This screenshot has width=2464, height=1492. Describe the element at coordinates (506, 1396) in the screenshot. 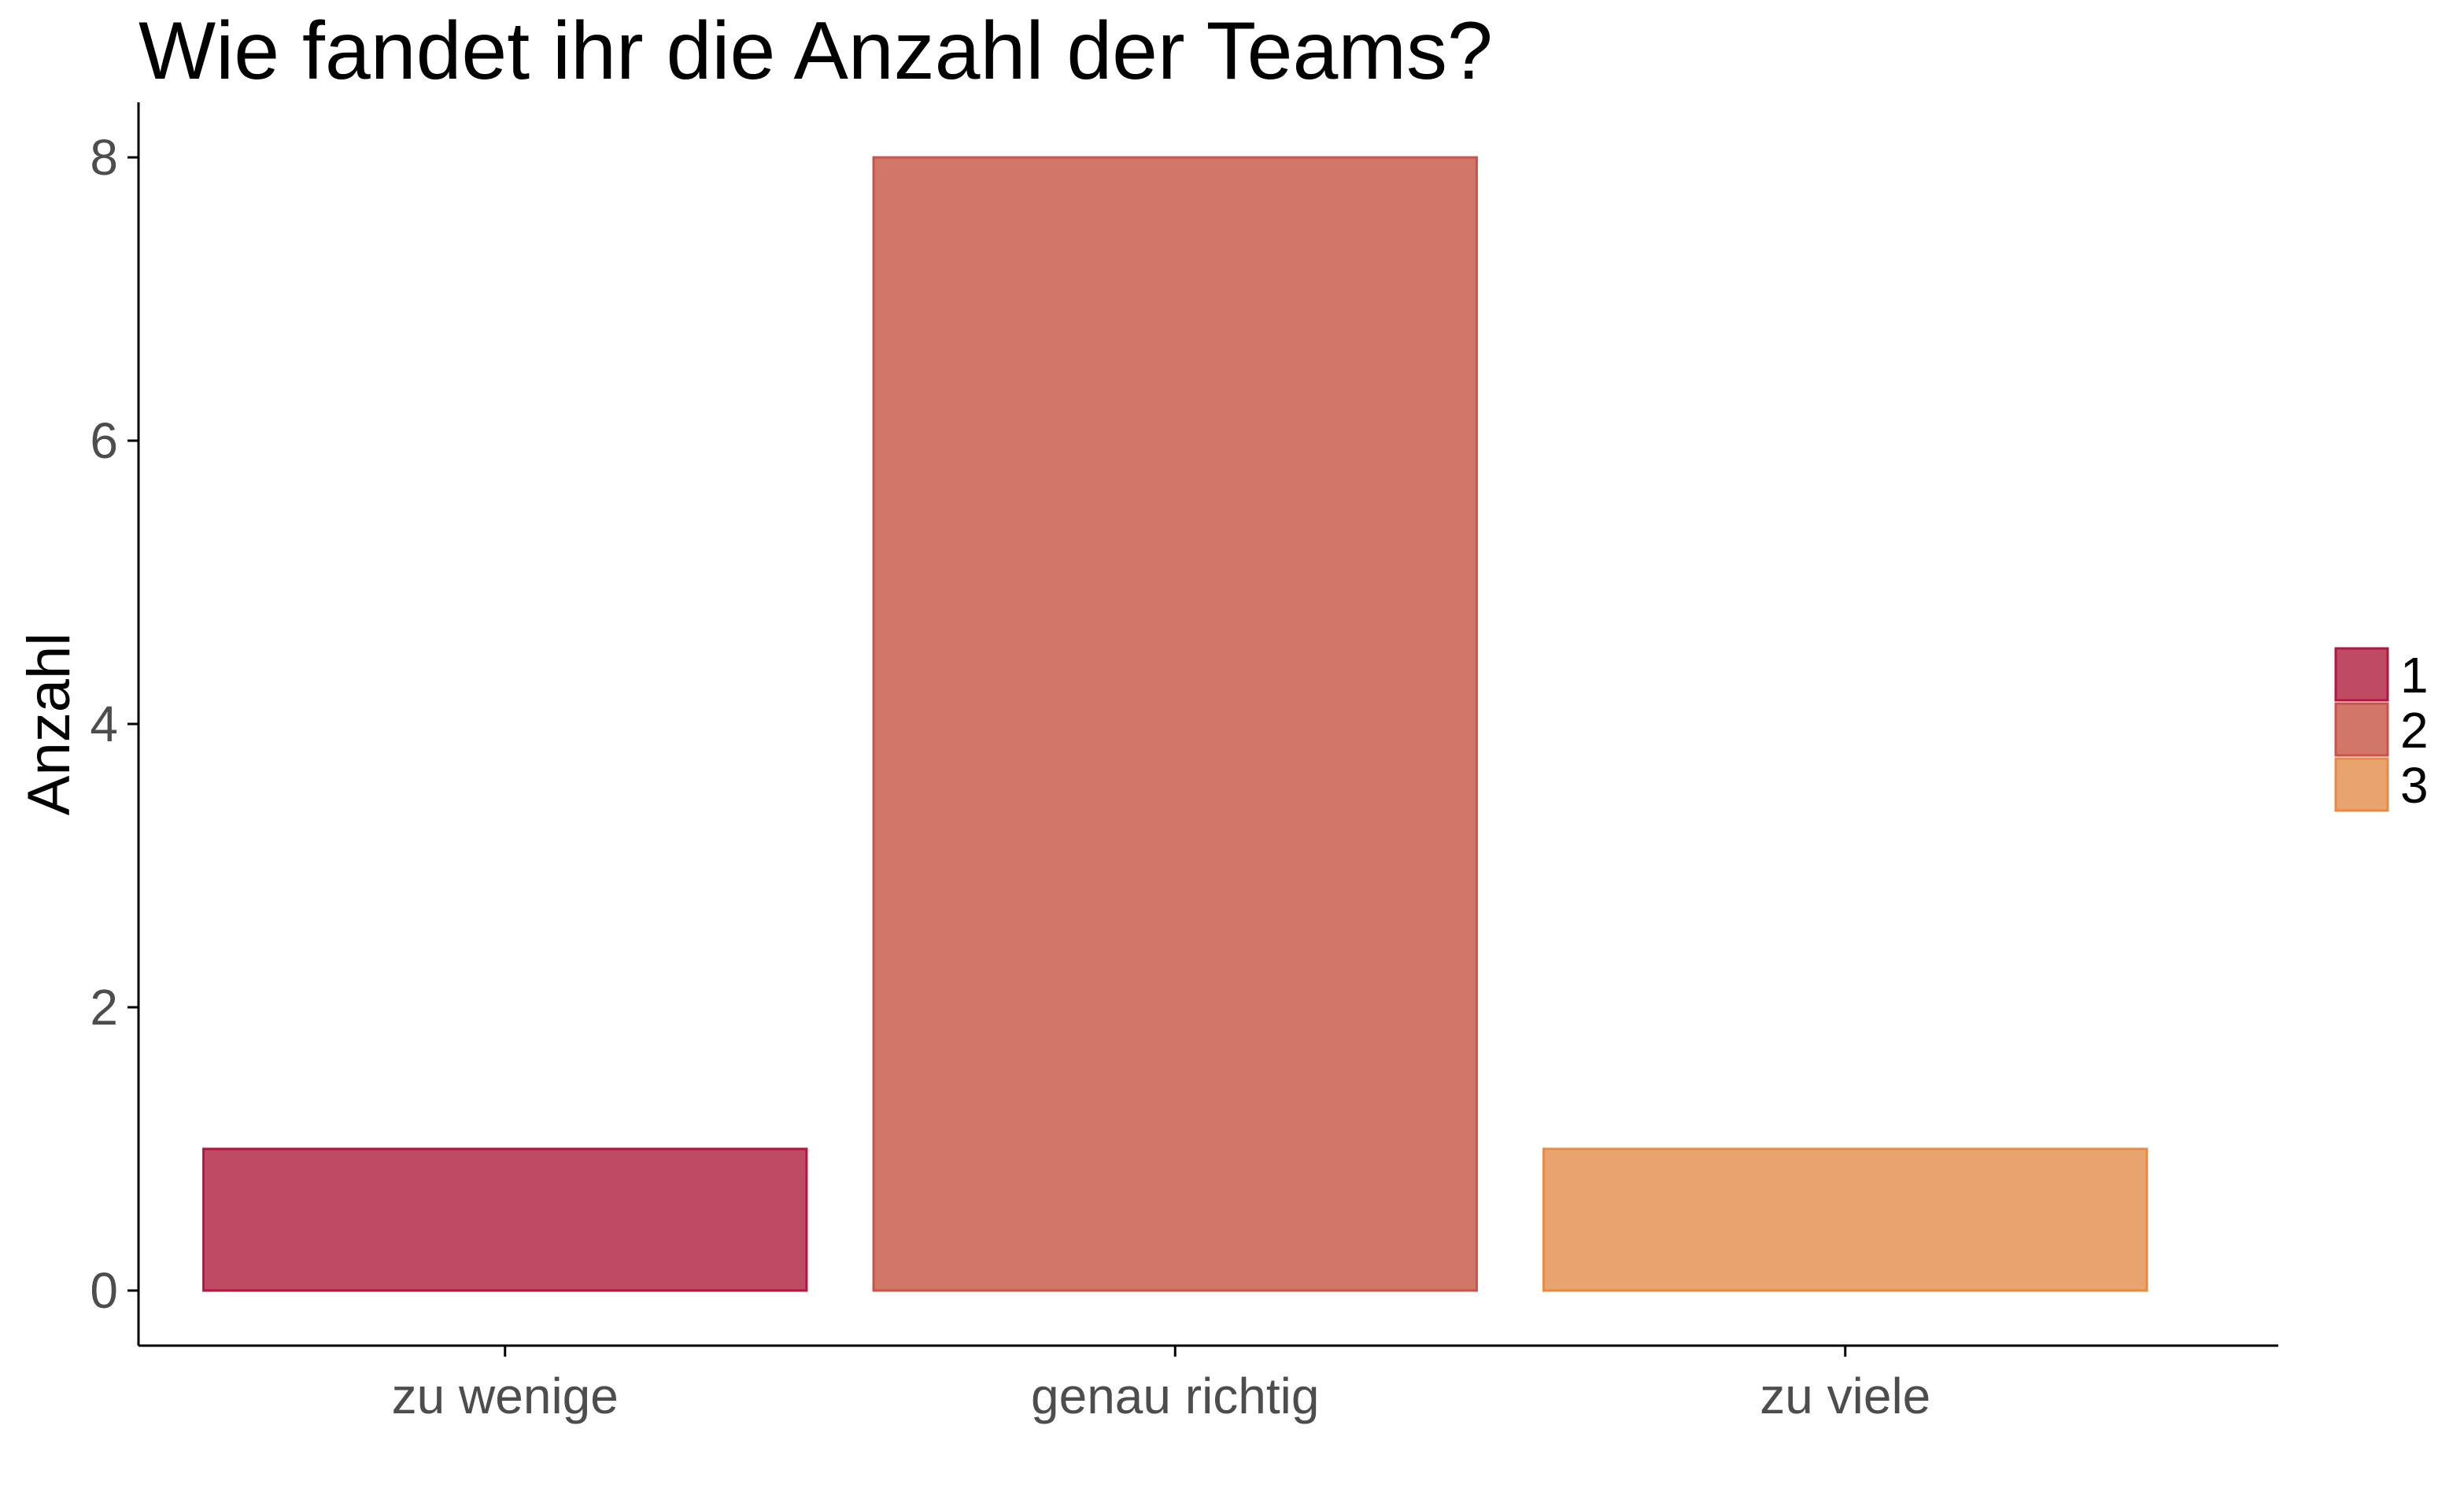

I see `x-tick-label: zu wenige` at that location.